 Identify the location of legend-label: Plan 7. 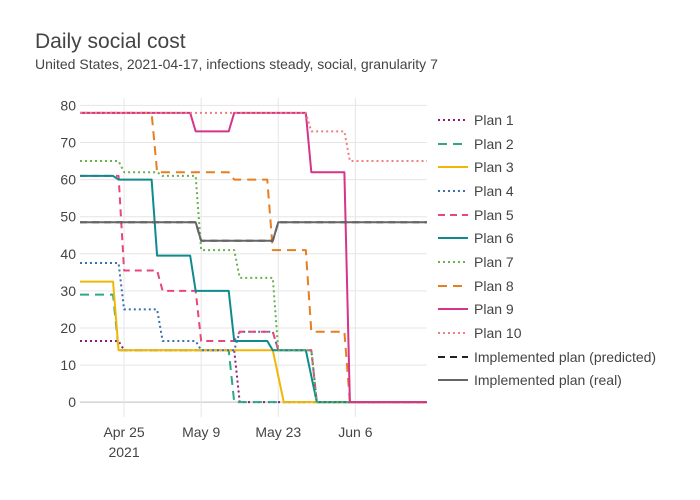
(494, 261).